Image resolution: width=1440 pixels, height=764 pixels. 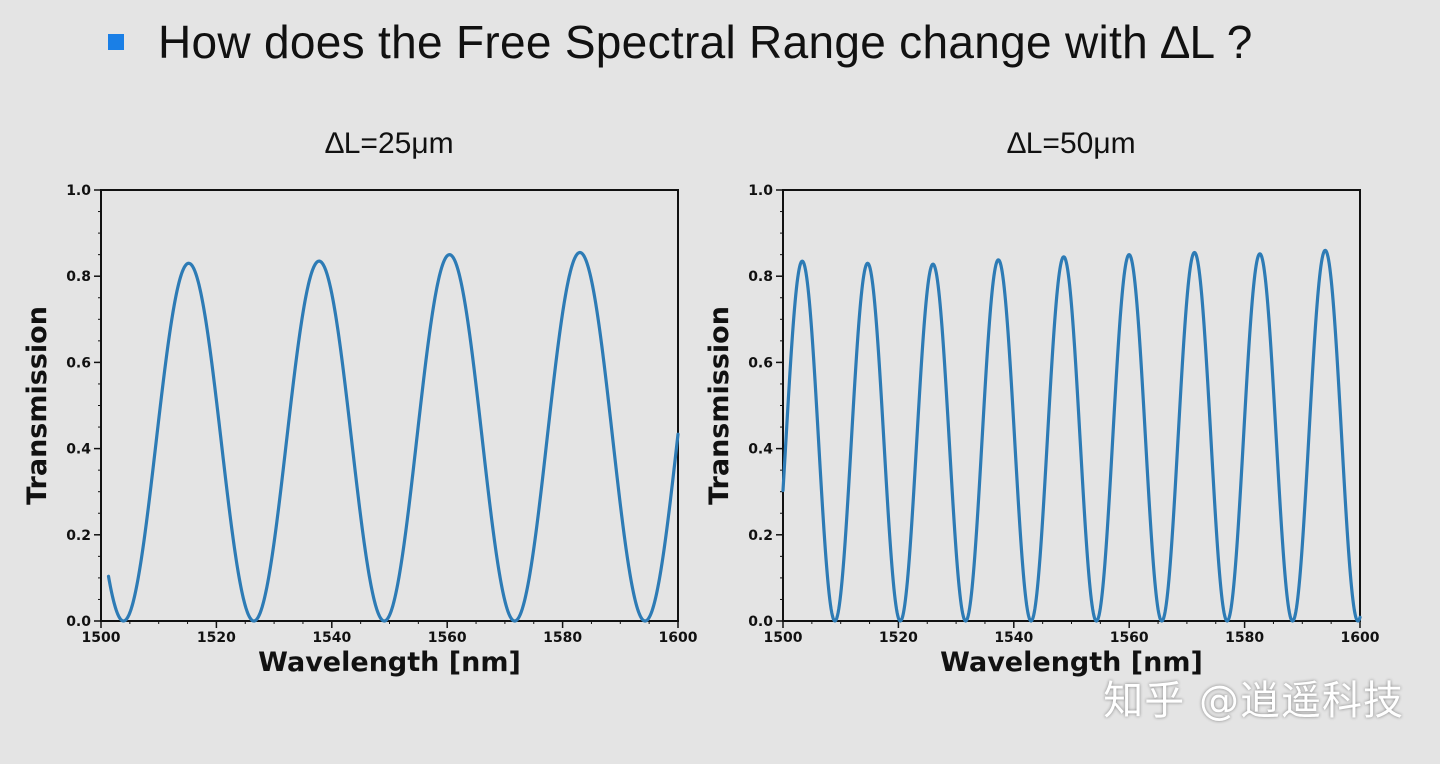 I want to click on bullet-square-icon, so click(x=116, y=42).